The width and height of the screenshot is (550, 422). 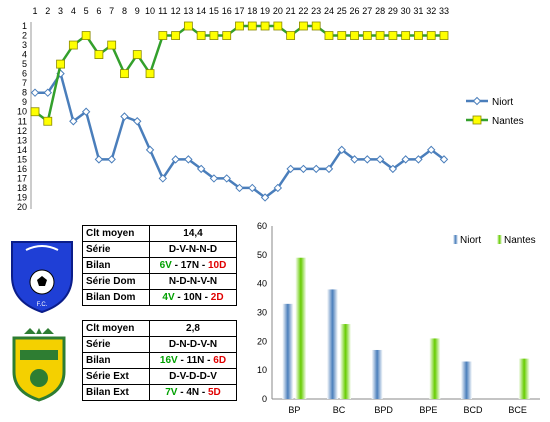 I want to click on row-value: D-N-D-V-N, so click(x=193, y=344).